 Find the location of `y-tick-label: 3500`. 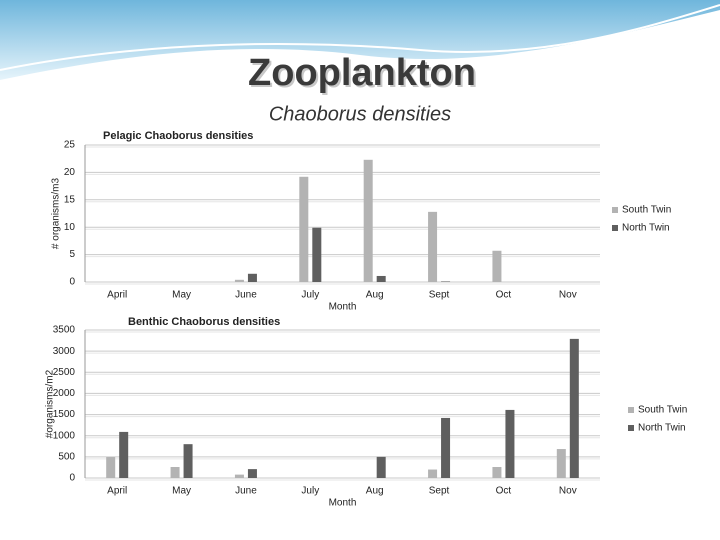

y-tick-label: 3500 is located at coordinates (64, 330).